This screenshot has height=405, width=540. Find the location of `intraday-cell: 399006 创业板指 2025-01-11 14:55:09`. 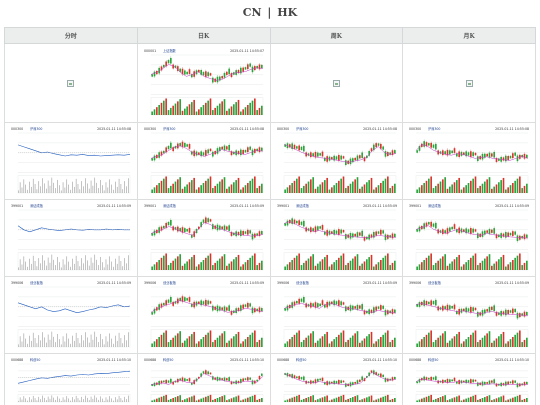

intraday-cell: 399006 创业板指 2025-01-11 14:55:09 is located at coordinates (71, 315).